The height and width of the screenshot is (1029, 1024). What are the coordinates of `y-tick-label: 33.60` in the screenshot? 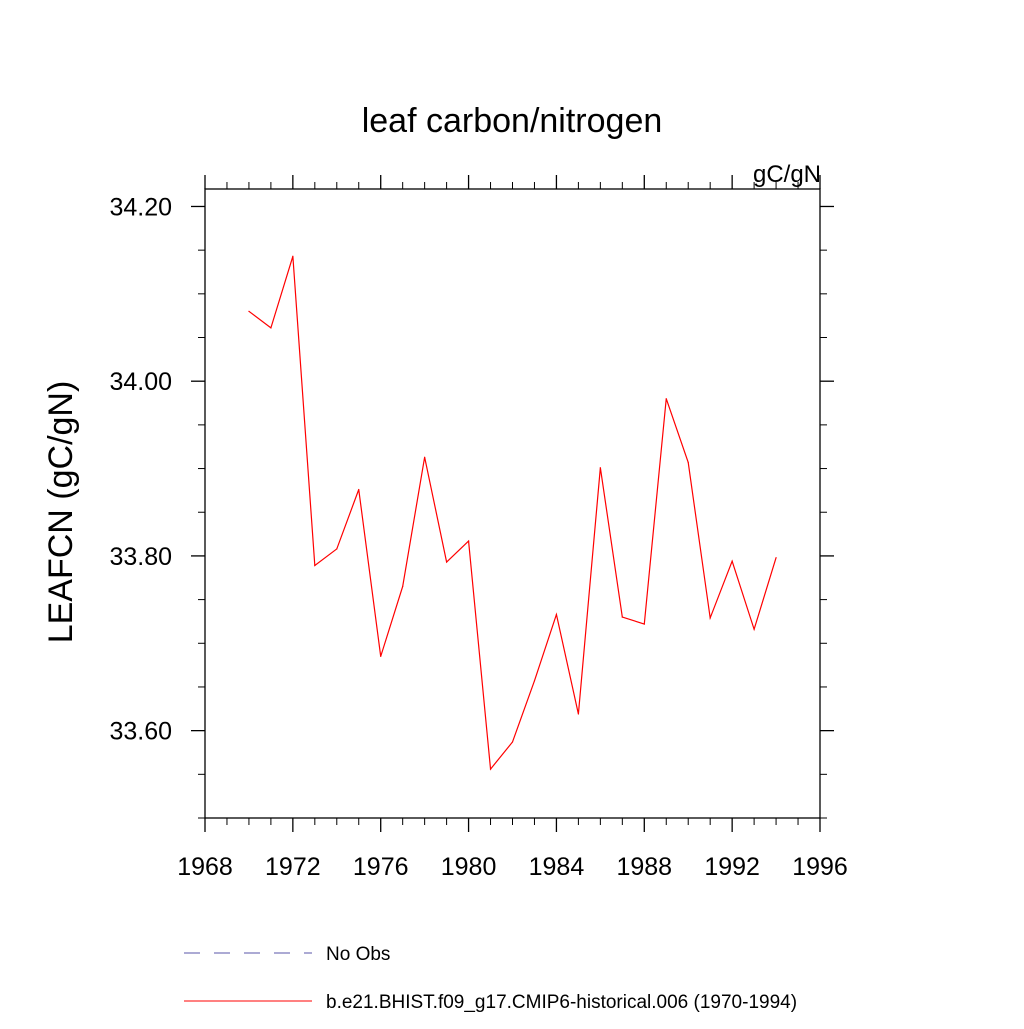 It's located at (140, 732).